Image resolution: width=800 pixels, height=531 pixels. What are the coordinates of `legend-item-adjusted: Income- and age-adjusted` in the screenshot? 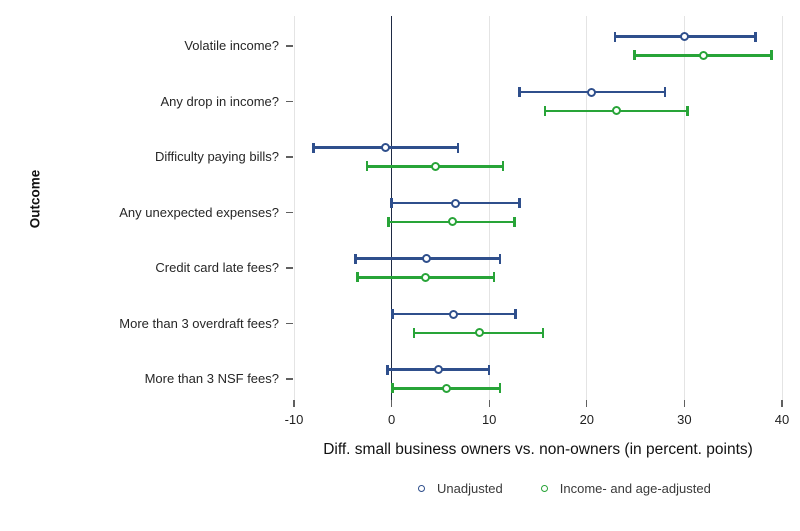 It's located at (625, 488).